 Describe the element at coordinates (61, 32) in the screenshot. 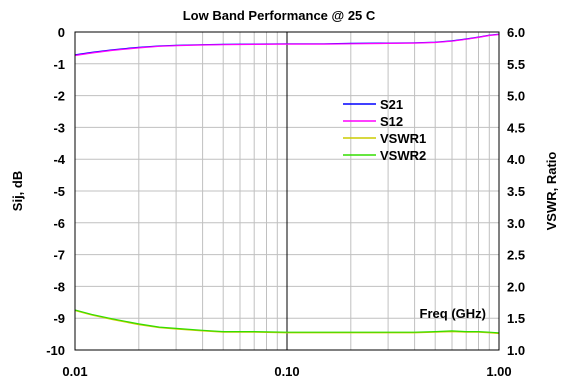

I see `y-left-tick-label: 0` at that location.